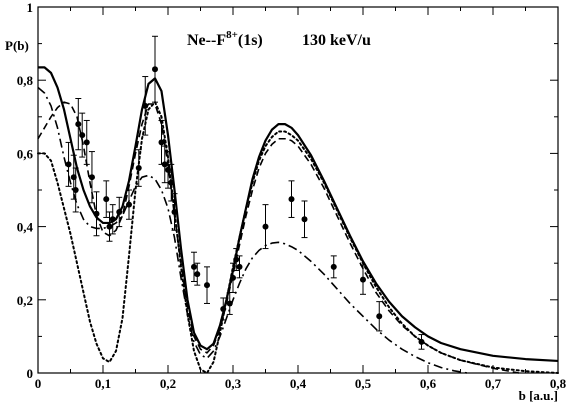  I want to click on x-tick-label: 0,8, so click(558, 383).